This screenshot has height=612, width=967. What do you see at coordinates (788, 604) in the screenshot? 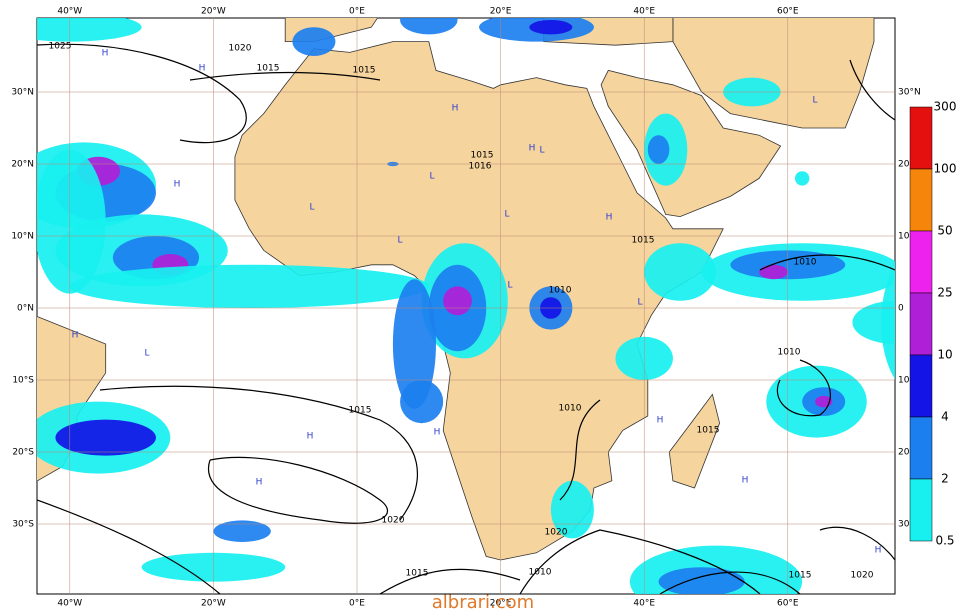
I see `lon-label-bottom: 60°E` at bounding box center [788, 604].